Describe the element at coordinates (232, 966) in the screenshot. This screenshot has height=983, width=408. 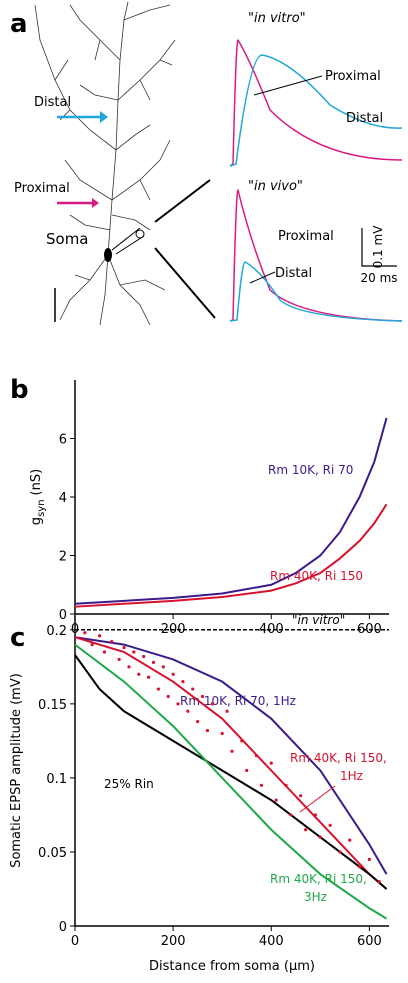
I see `x-axis-label: Distance from soma (μm)` at that location.